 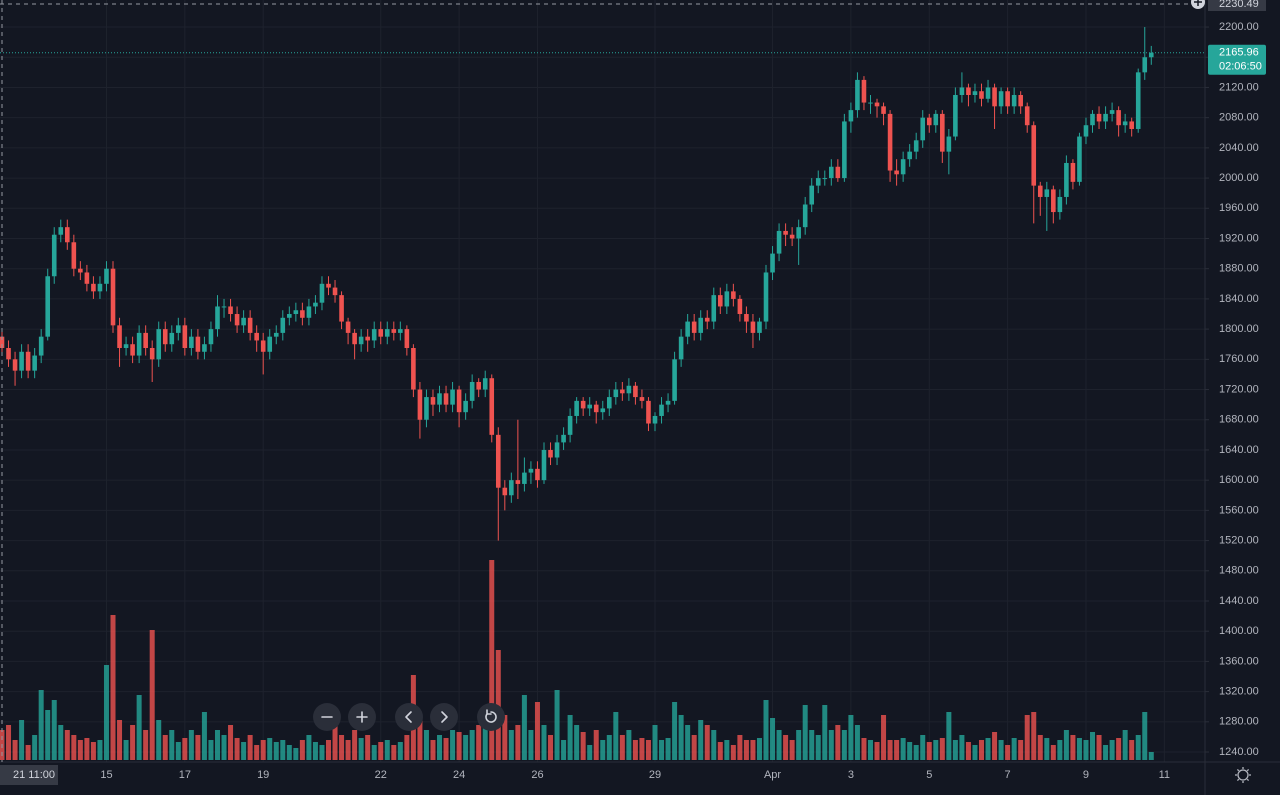 I want to click on x-tick-label: 24, so click(x=459, y=775).